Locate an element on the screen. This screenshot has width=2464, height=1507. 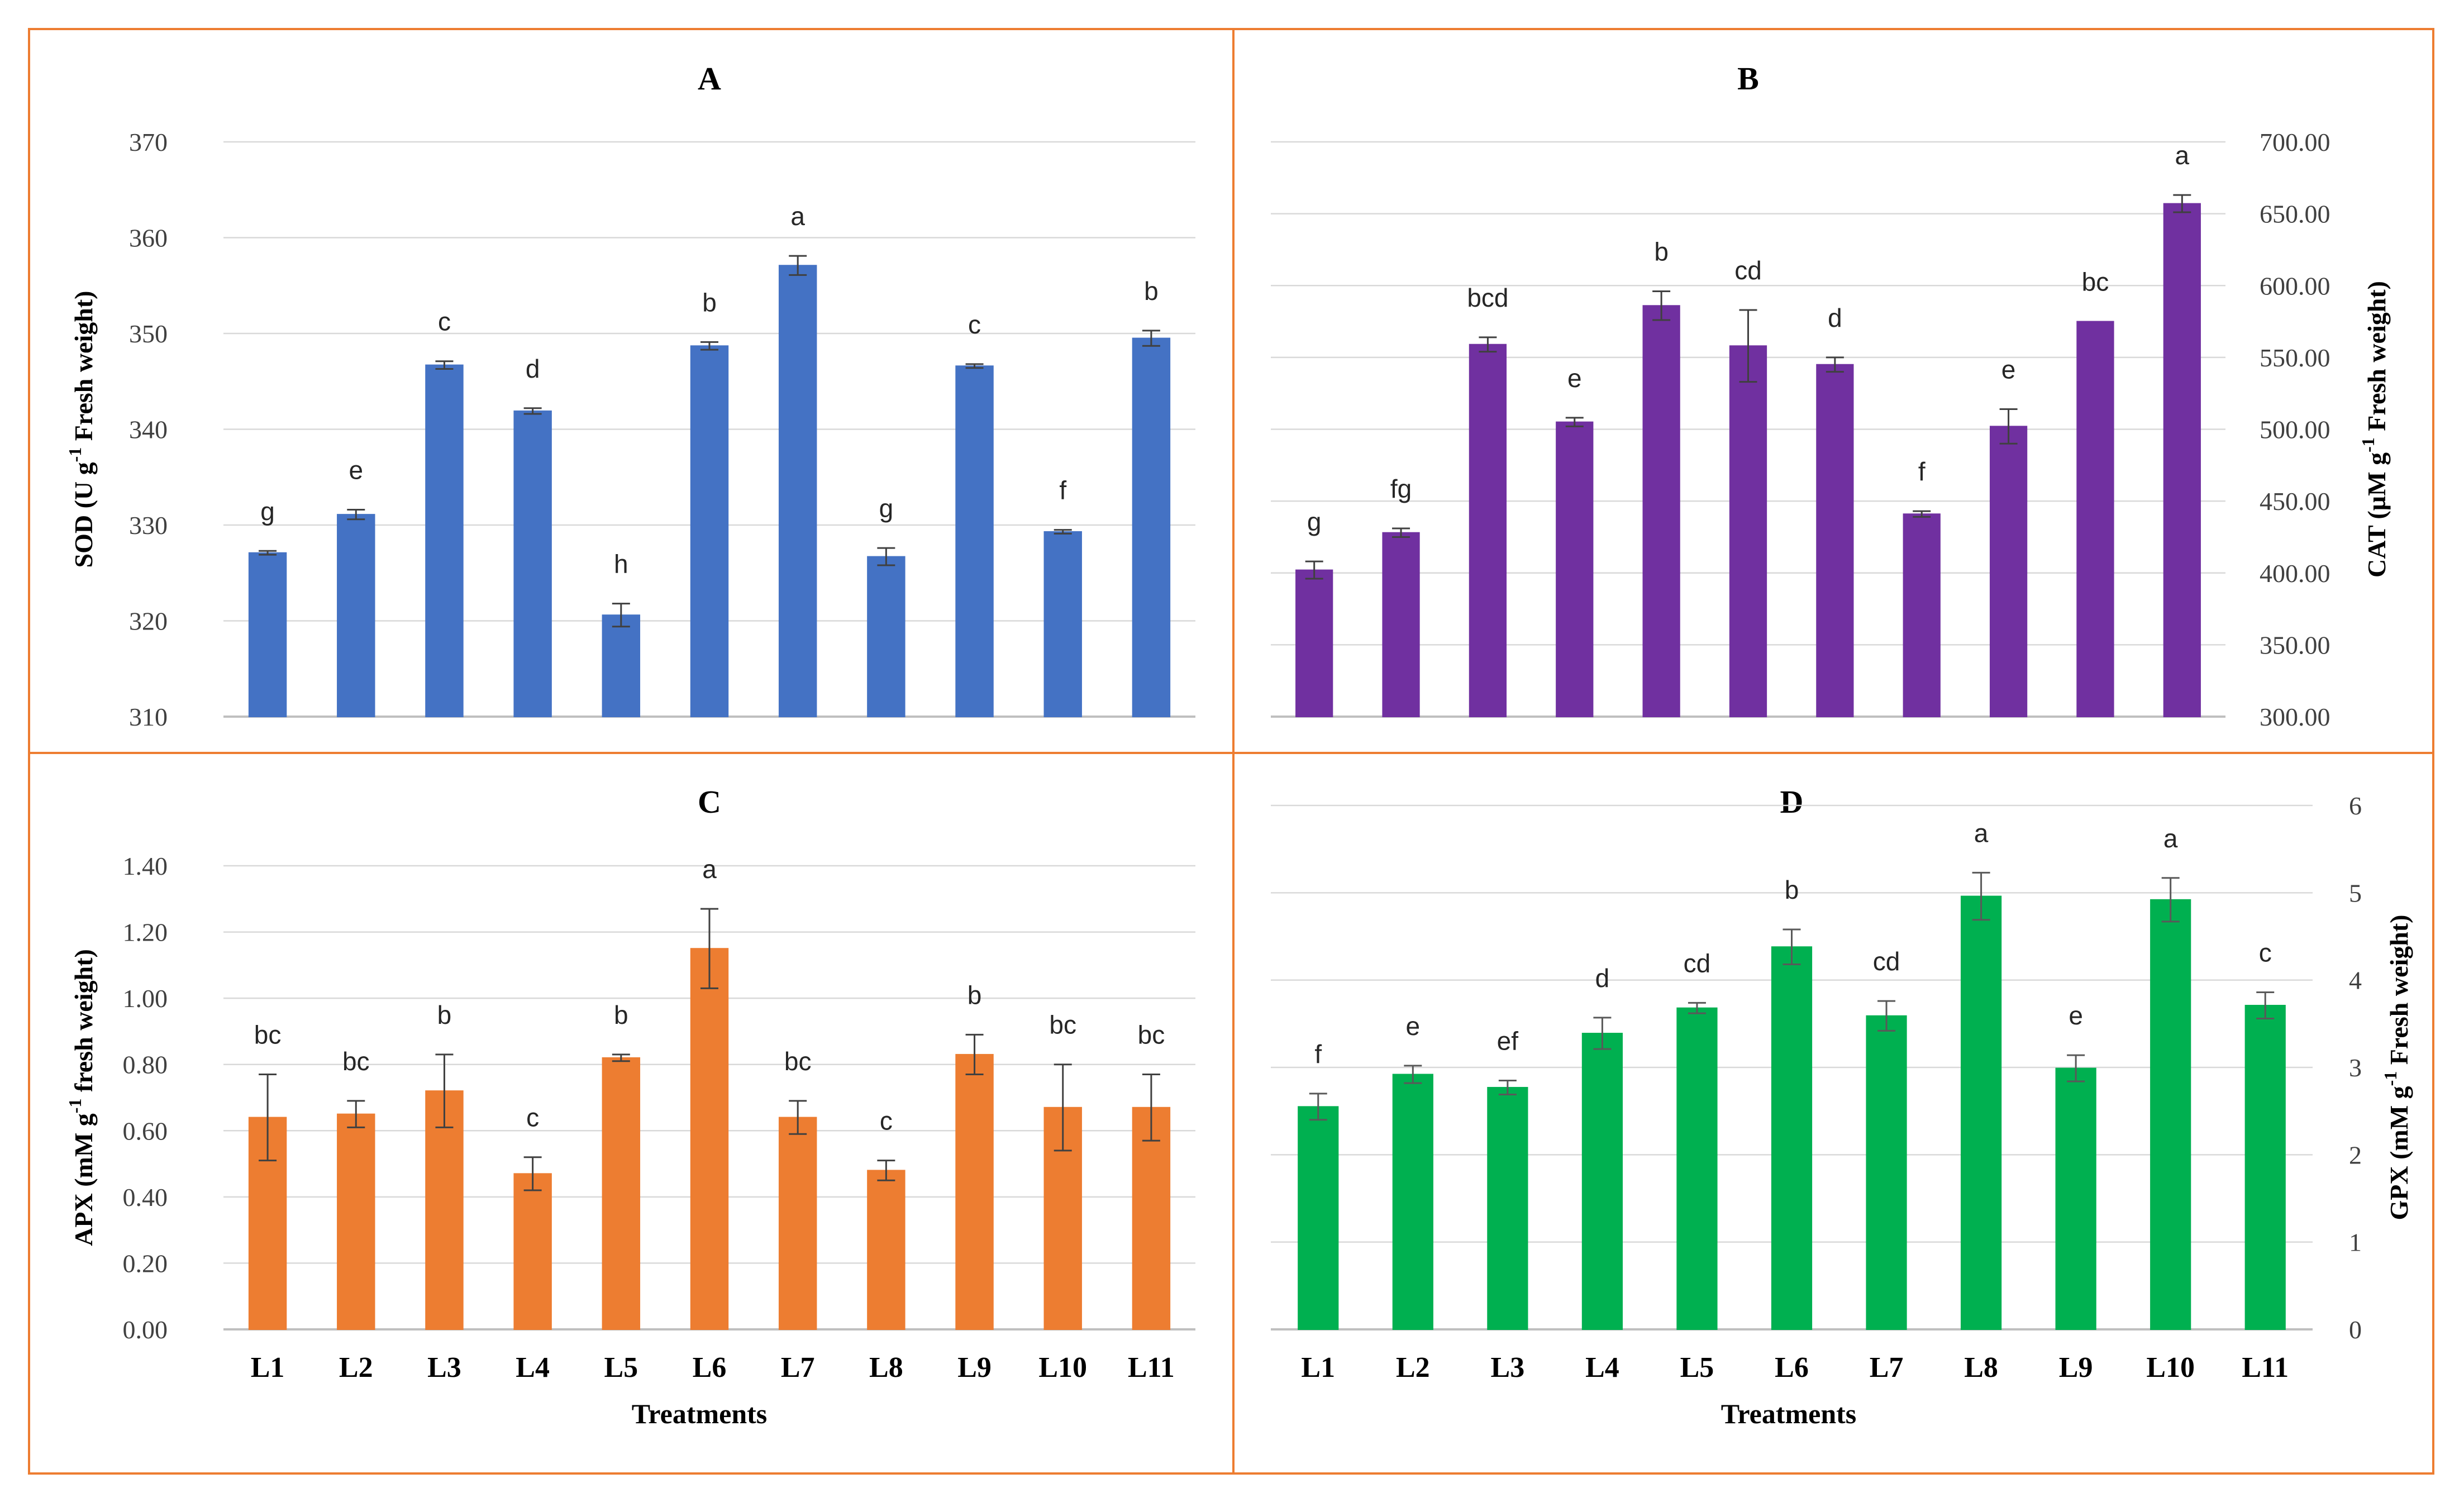
y-axis-label-unit: Fresh weight) is located at coordinates (2399, 992).